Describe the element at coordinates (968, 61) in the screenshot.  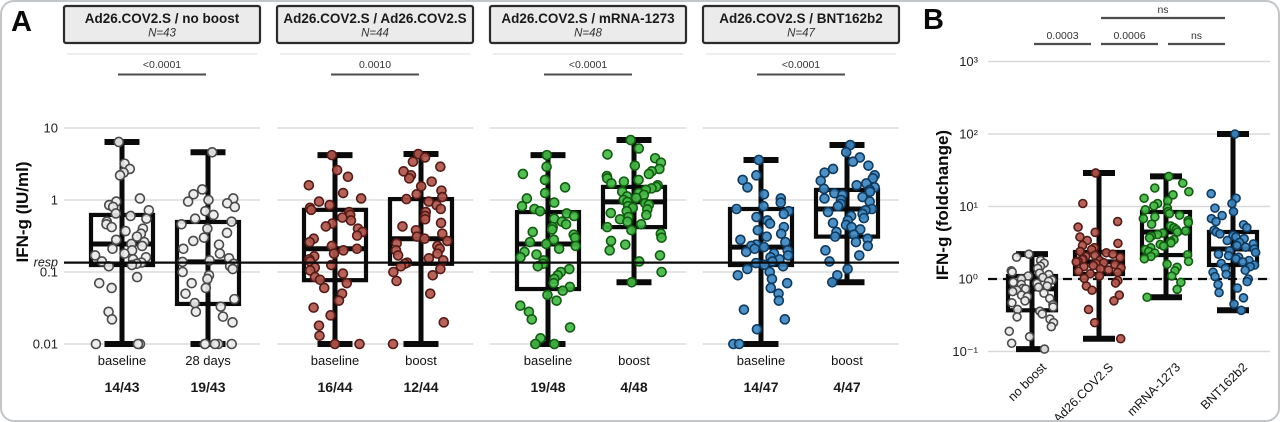
I see `y-tick-label: 10³` at that location.